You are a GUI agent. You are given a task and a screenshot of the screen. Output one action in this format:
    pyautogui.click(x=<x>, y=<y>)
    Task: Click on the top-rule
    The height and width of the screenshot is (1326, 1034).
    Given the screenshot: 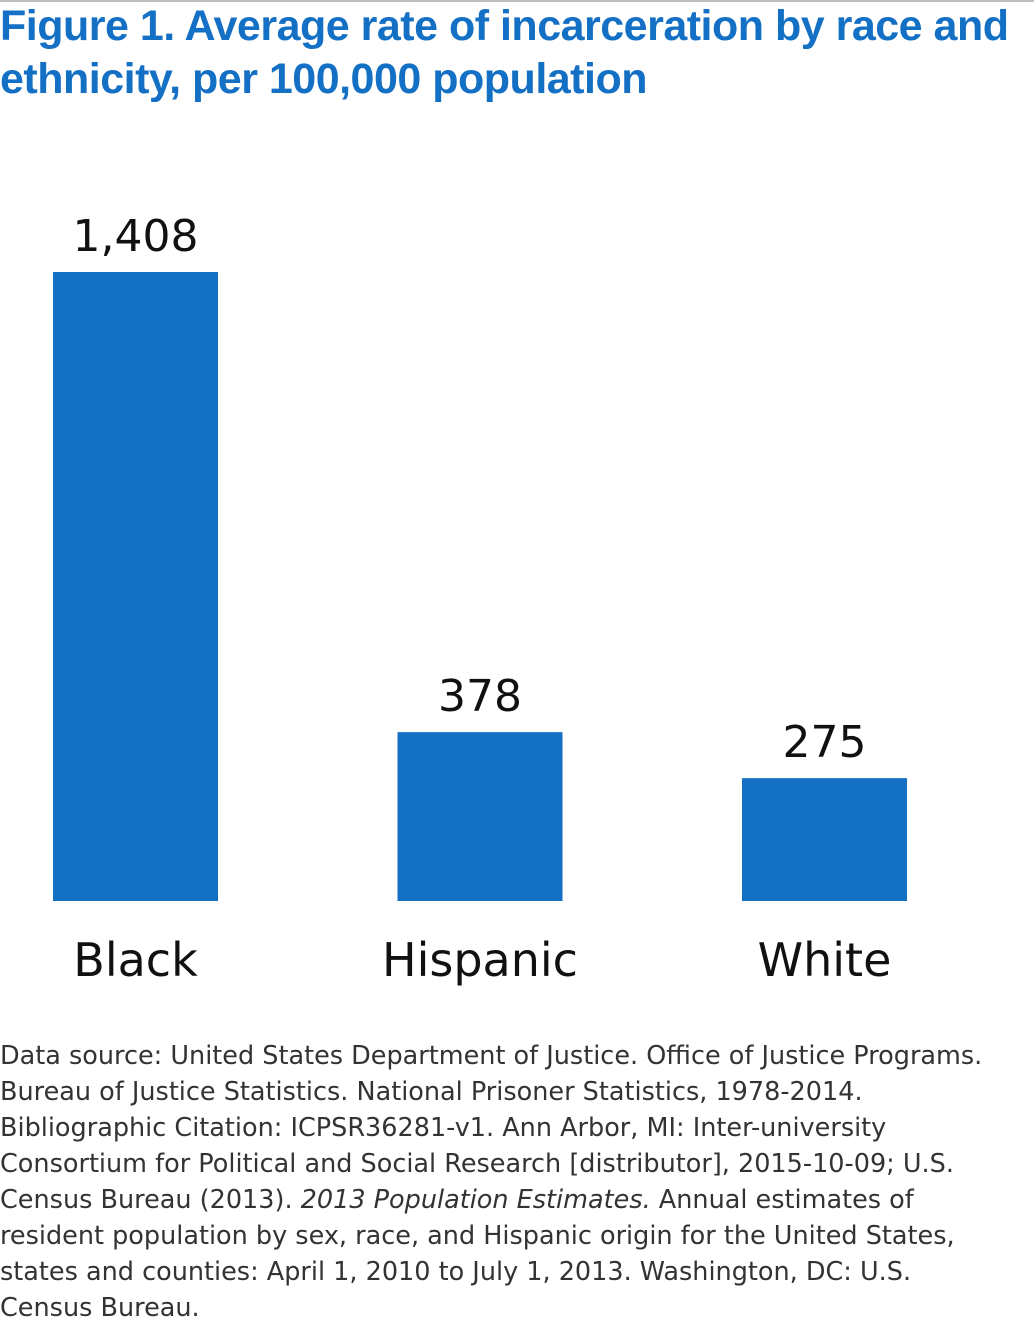 What is the action you would take?
    pyautogui.click(x=517, y=1)
    